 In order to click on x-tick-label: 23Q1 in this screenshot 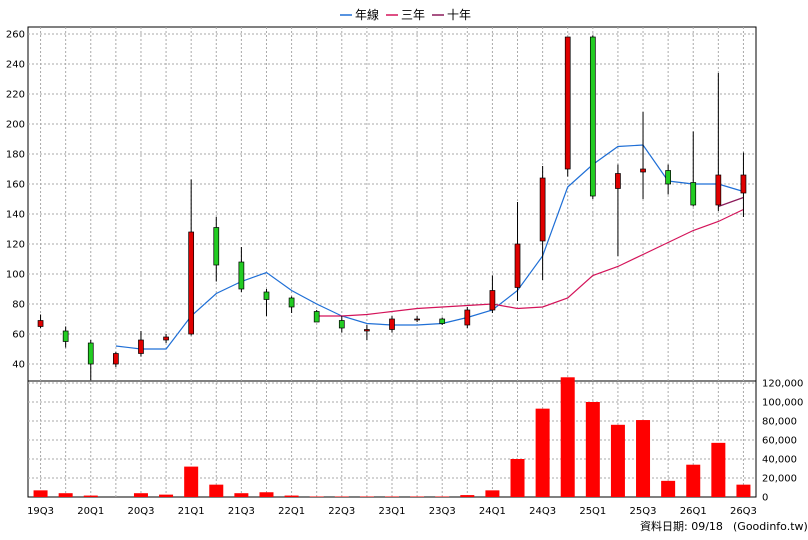, I will do `click(392, 511)`.